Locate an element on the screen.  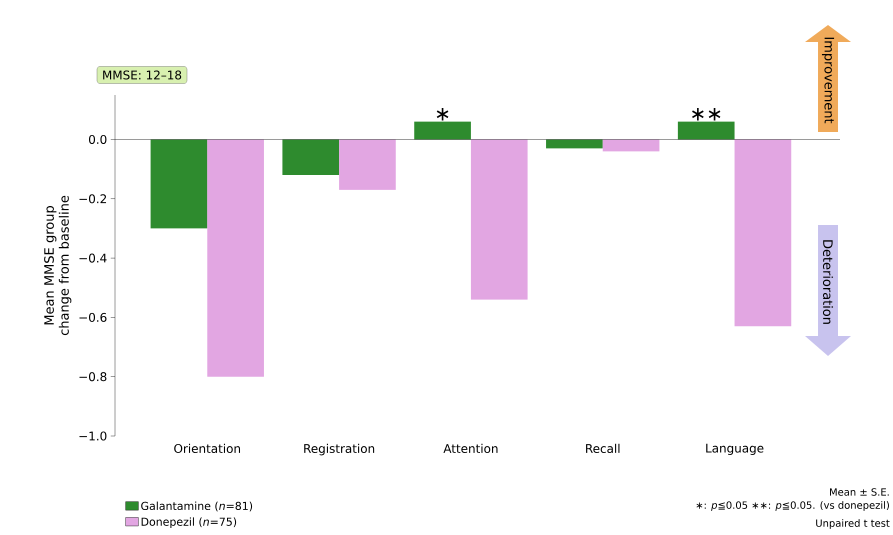
x-tick-label: Recall is located at coordinates (603, 449).